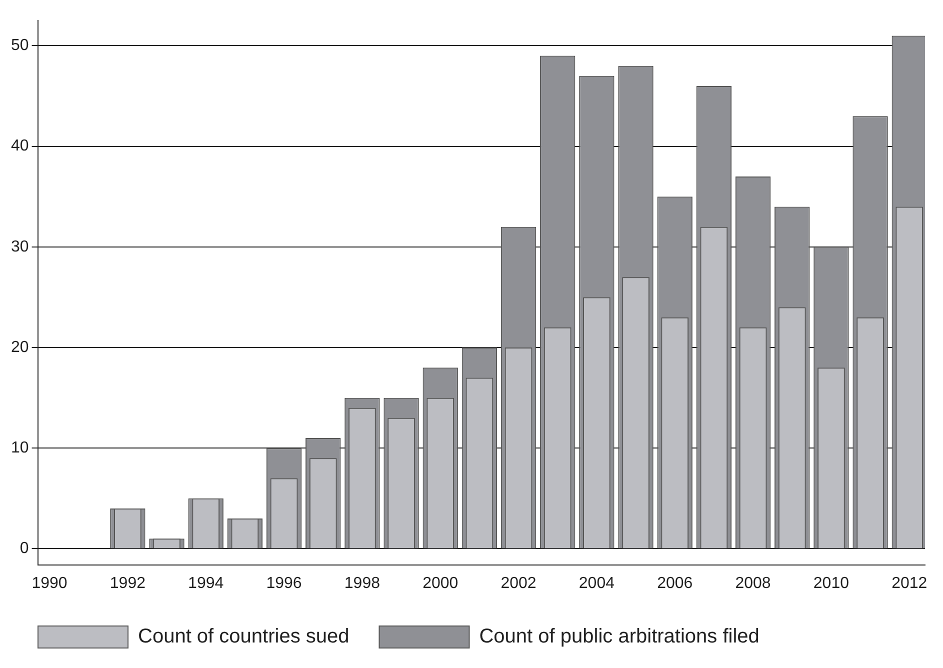  Describe the element at coordinates (362, 583) in the screenshot. I see `x-tick-label: 1998` at that location.